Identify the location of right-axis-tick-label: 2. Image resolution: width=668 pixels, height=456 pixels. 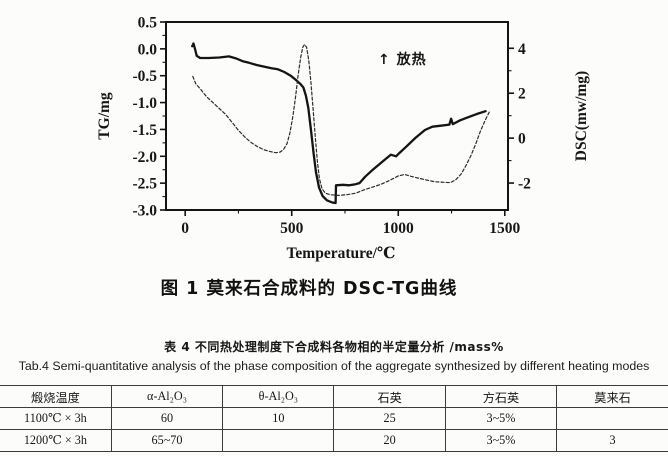
(522, 94).